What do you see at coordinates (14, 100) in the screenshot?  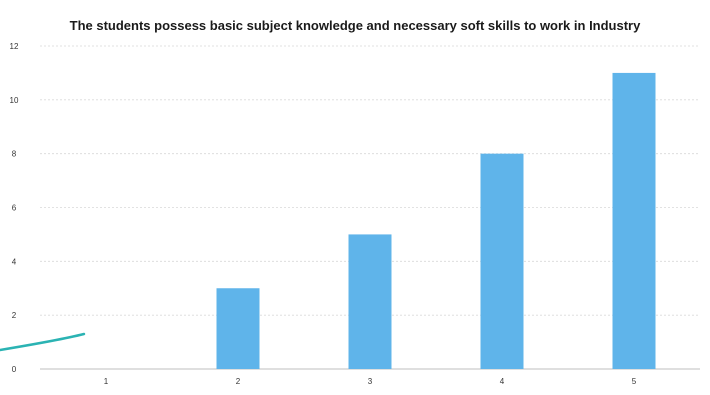 I see `y-tick-label: 10` at bounding box center [14, 100].